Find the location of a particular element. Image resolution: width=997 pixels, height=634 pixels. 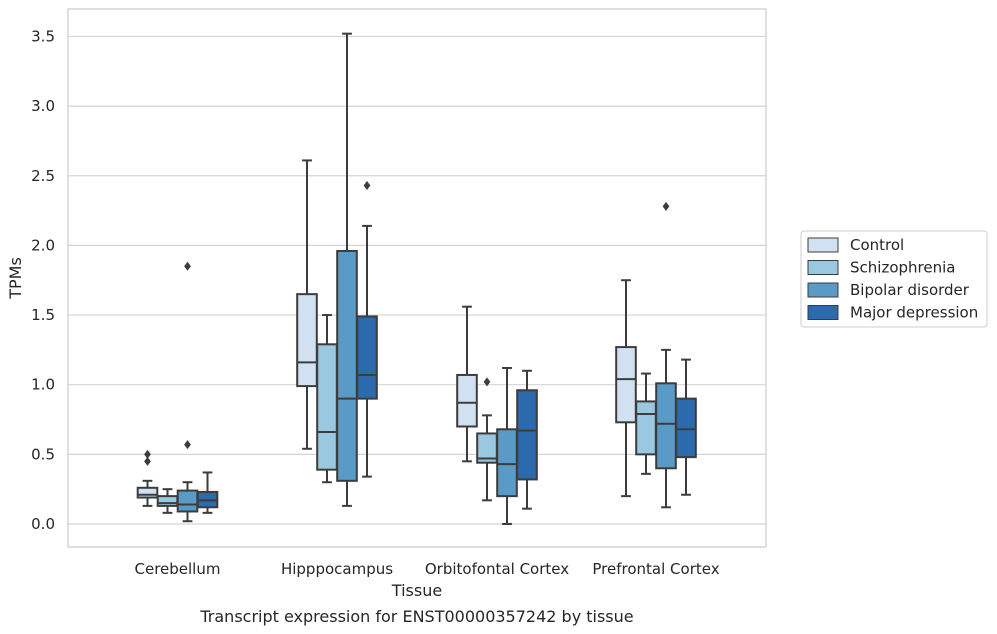

legend-frame is located at coordinates (894, 279).